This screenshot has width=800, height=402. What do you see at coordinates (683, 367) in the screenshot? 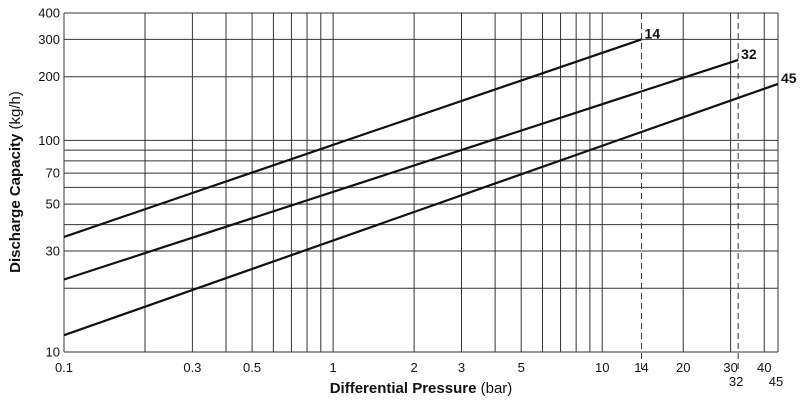
I see `x-tick-label-20: 20` at bounding box center [683, 367].